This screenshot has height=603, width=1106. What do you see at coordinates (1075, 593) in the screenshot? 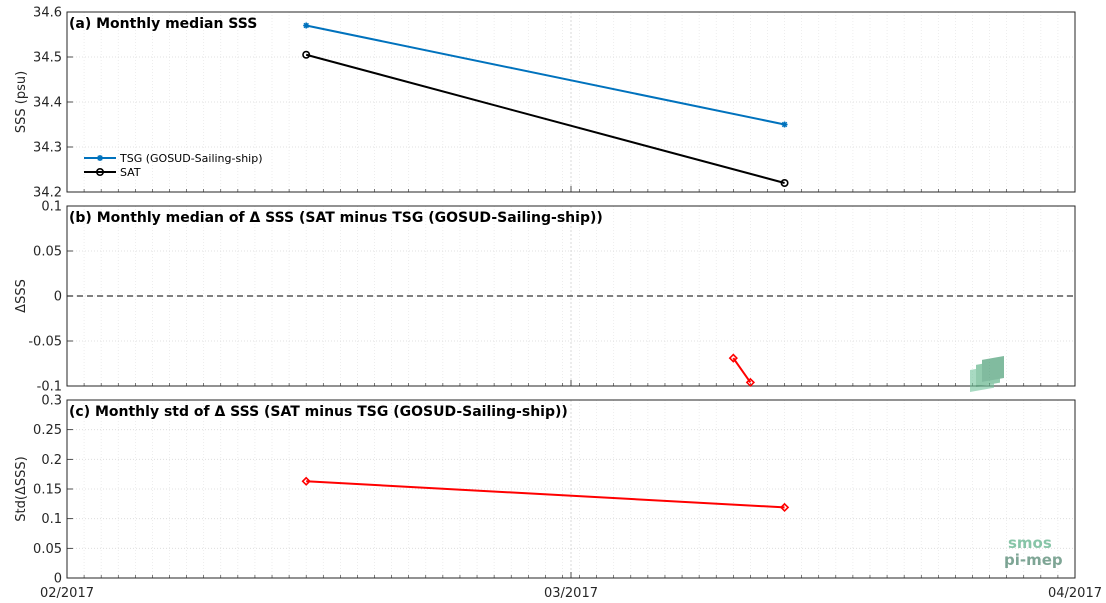
I see `x-tick-label: 04/2017` at bounding box center [1075, 593].